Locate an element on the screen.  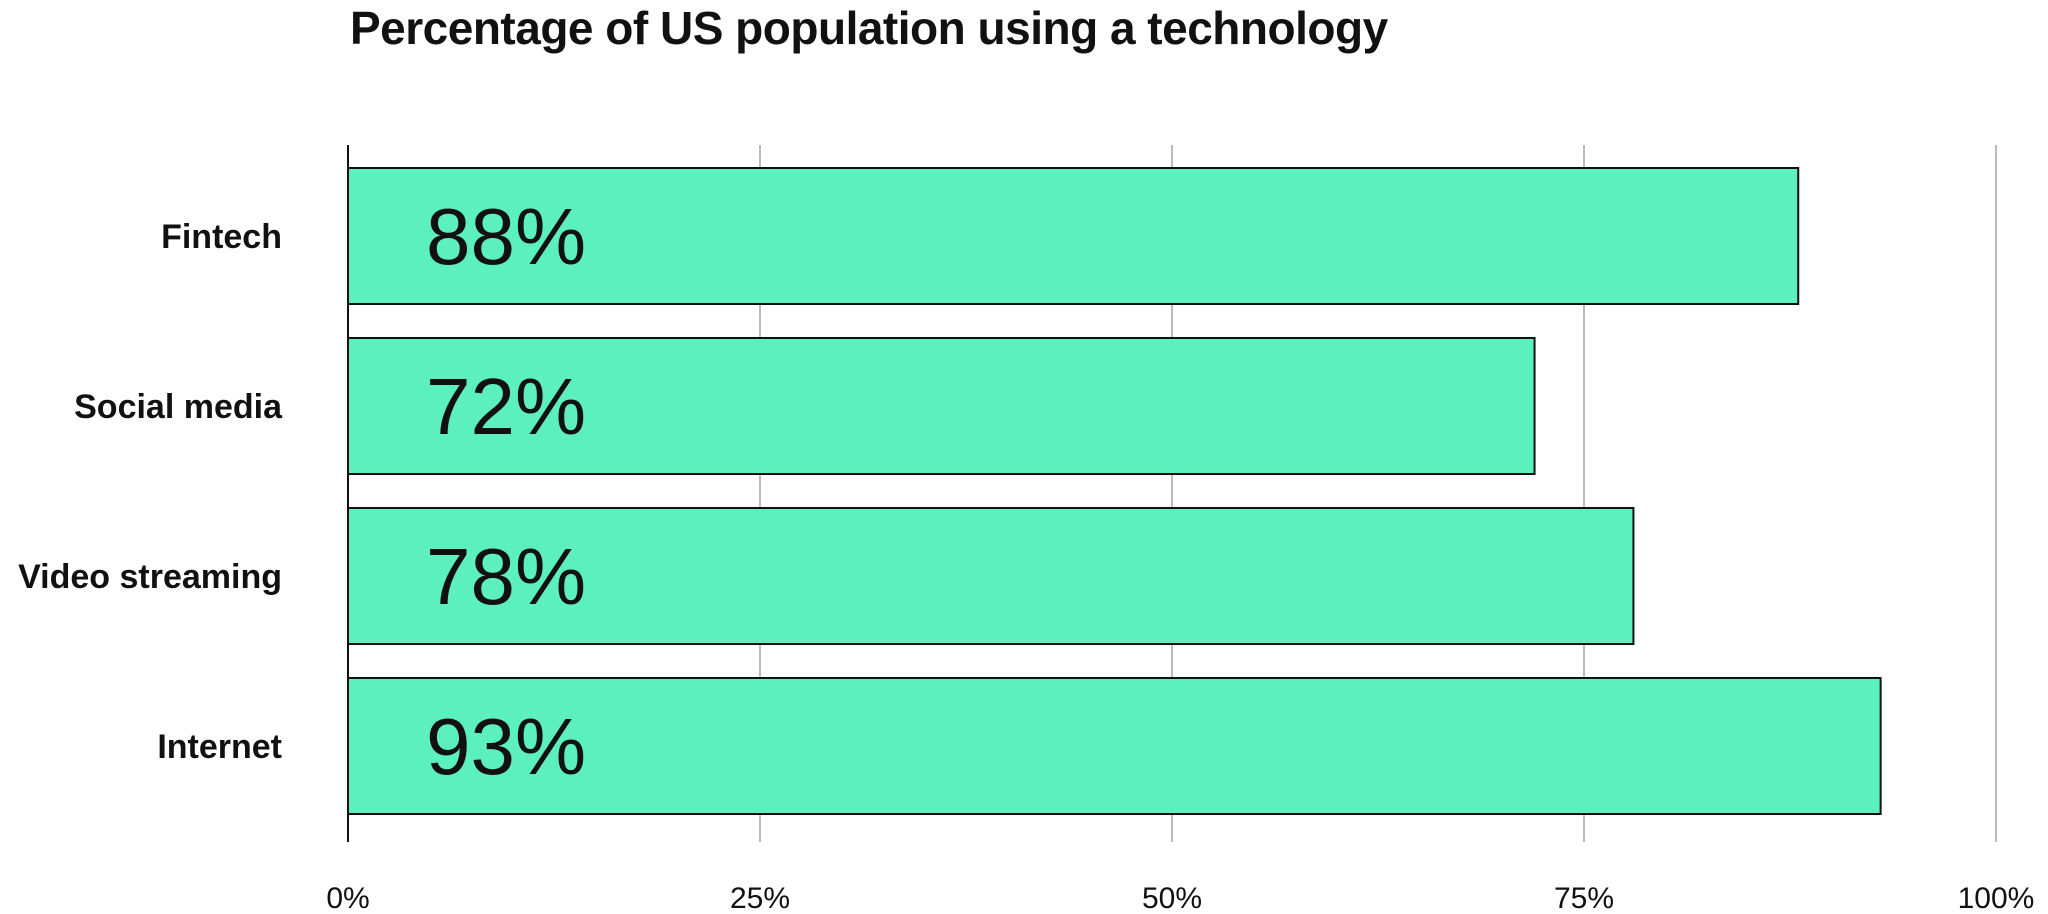
x-tick-labels: 0% 25% 50% 75% 100% is located at coordinates (1180, 898).